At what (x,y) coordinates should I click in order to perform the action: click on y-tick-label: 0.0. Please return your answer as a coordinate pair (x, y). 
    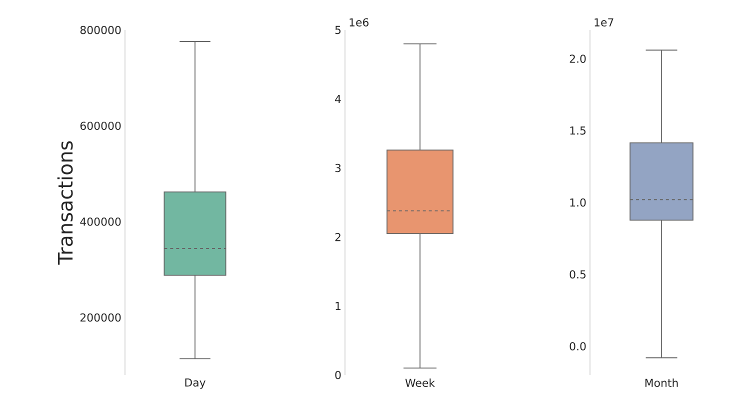
    Looking at the image, I should click on (578, 346).